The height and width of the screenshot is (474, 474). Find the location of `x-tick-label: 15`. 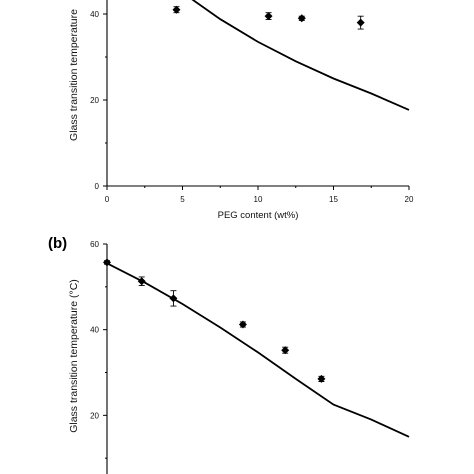

x-tick-label: 15 is located at coordinates (333, 199).